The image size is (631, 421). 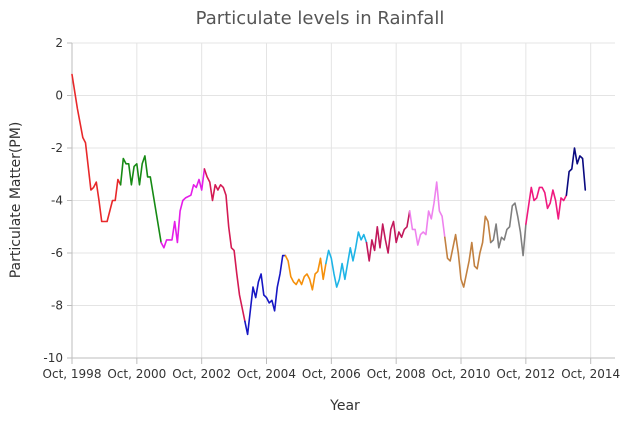 I want to click on x-tick-label: Oct, 2014, so click(x=590, y=374).